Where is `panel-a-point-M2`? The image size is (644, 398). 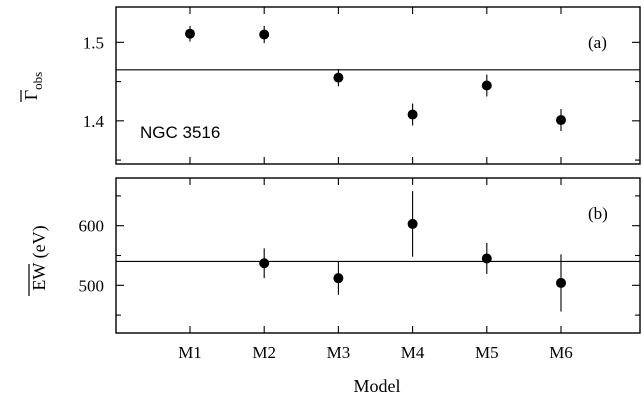
panel-a-point-M2 is located at coordinates (264, 34).